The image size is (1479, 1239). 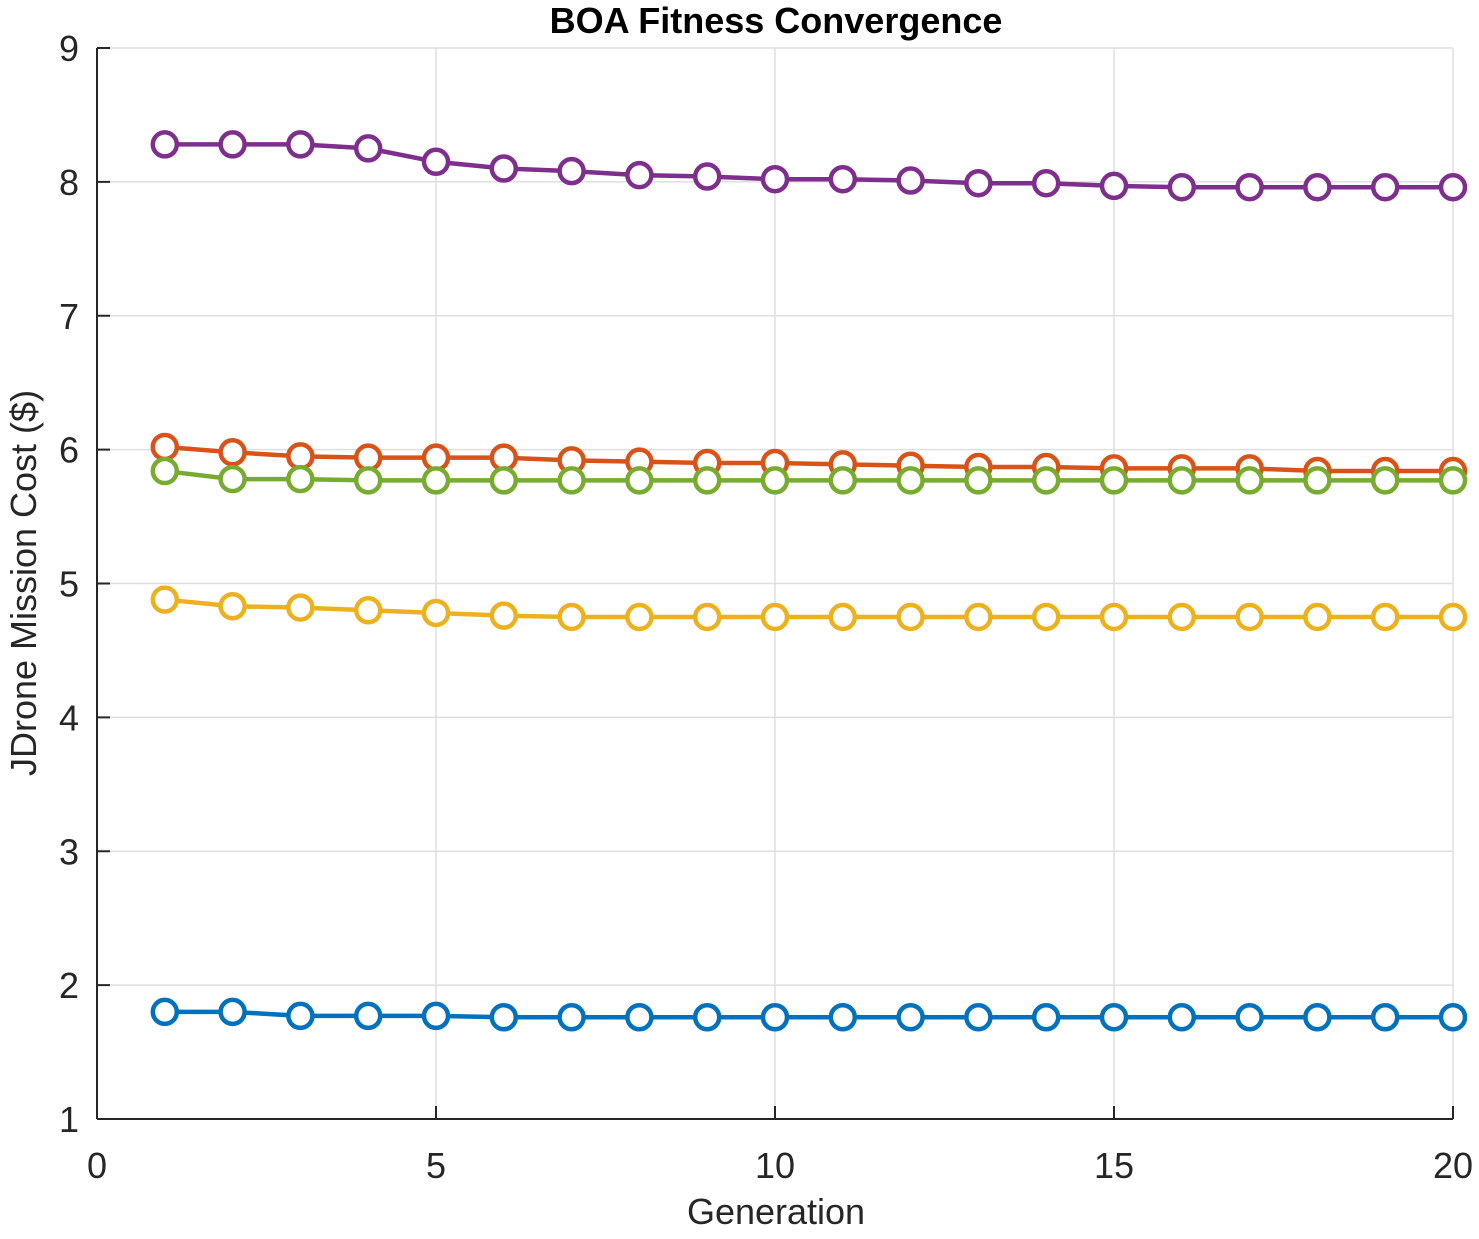 What do you see at coordinates (69, 985) in the screenshot?
I see `y-tick-label-1: 2` at bounding box center [69, 985].